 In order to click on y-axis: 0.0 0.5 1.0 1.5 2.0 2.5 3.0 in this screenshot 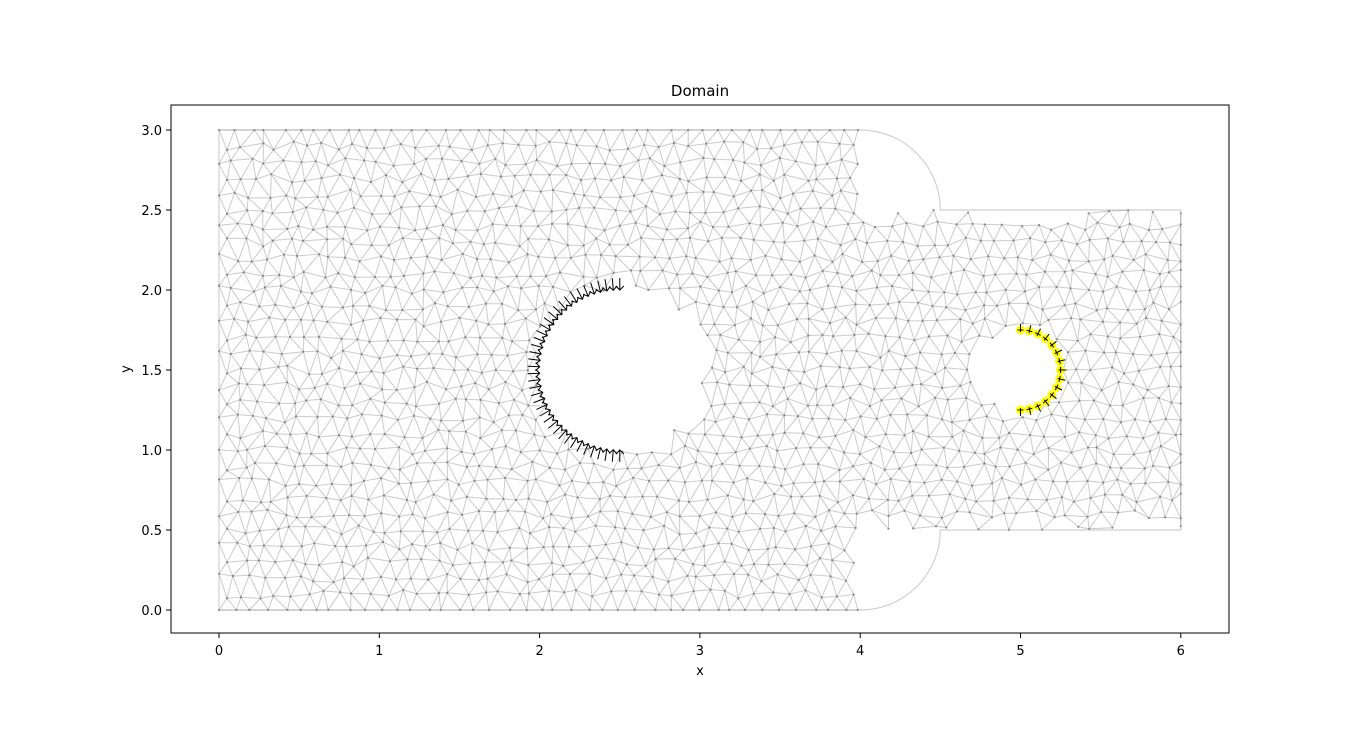, I will do `click(156, 371)`.